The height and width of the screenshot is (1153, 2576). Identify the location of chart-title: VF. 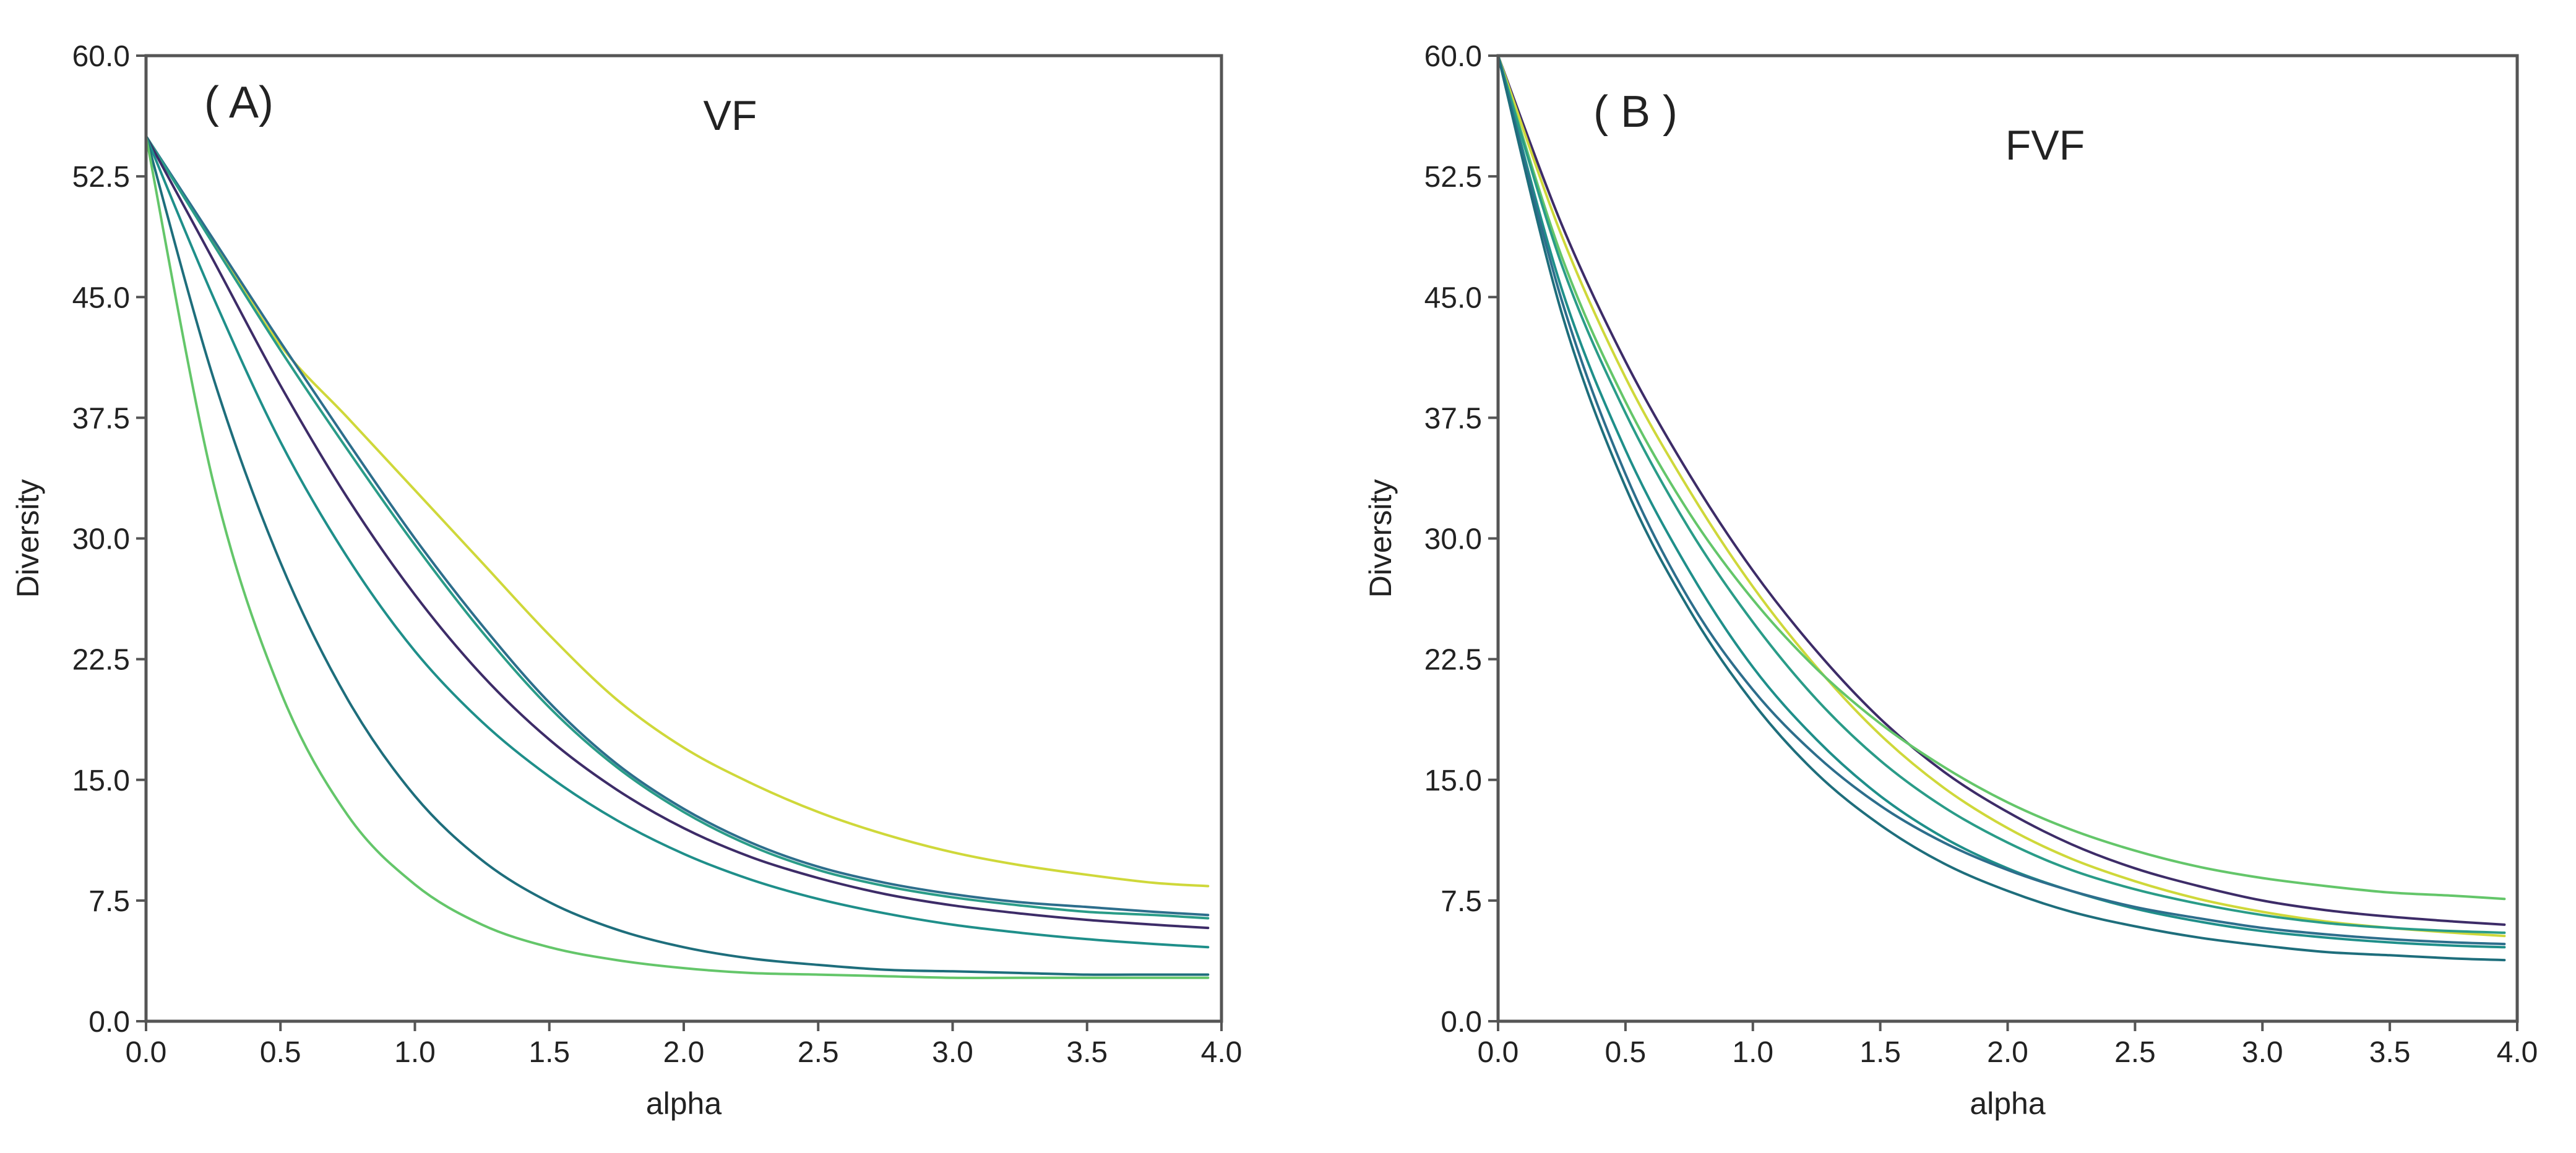
(730, 115).